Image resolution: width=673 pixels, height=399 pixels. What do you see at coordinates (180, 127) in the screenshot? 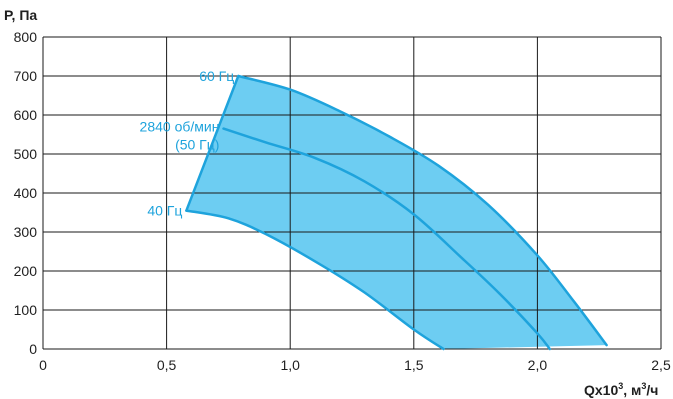
I see `curve-label: 2840 об/мин` at bounding box center [180, 127].